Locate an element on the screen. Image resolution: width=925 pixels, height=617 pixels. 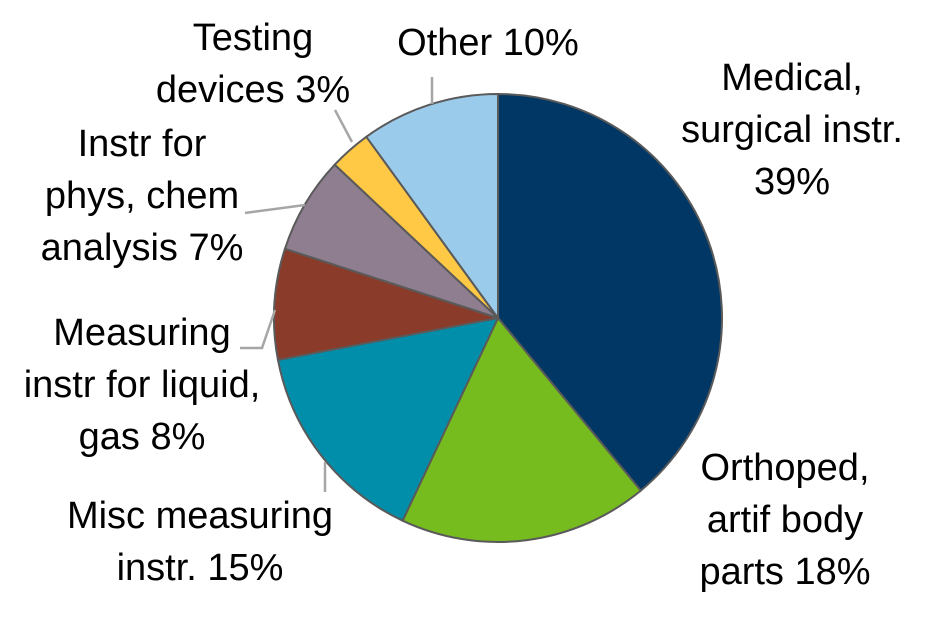
leader-line-phys-chem-analysis is located at coordinates (275, 209).